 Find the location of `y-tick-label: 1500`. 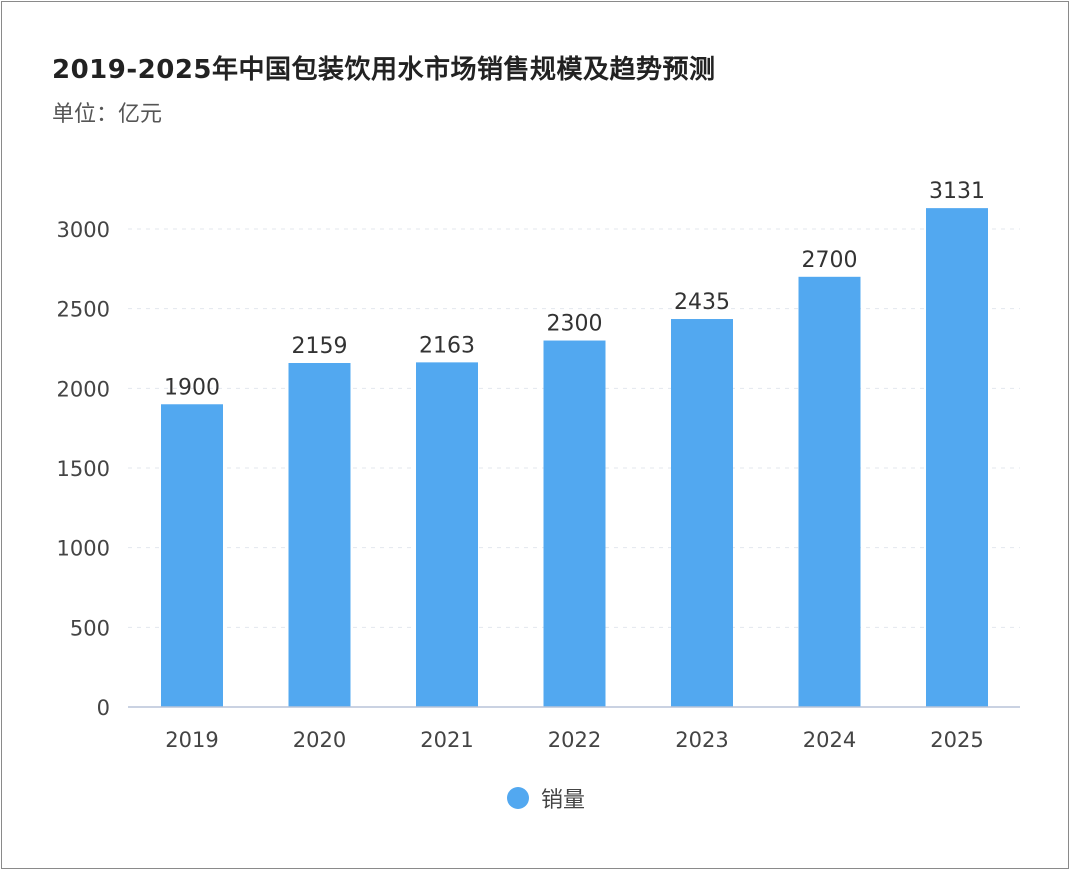

y-tick-label: 1500 is located at coordinates (83, 469).